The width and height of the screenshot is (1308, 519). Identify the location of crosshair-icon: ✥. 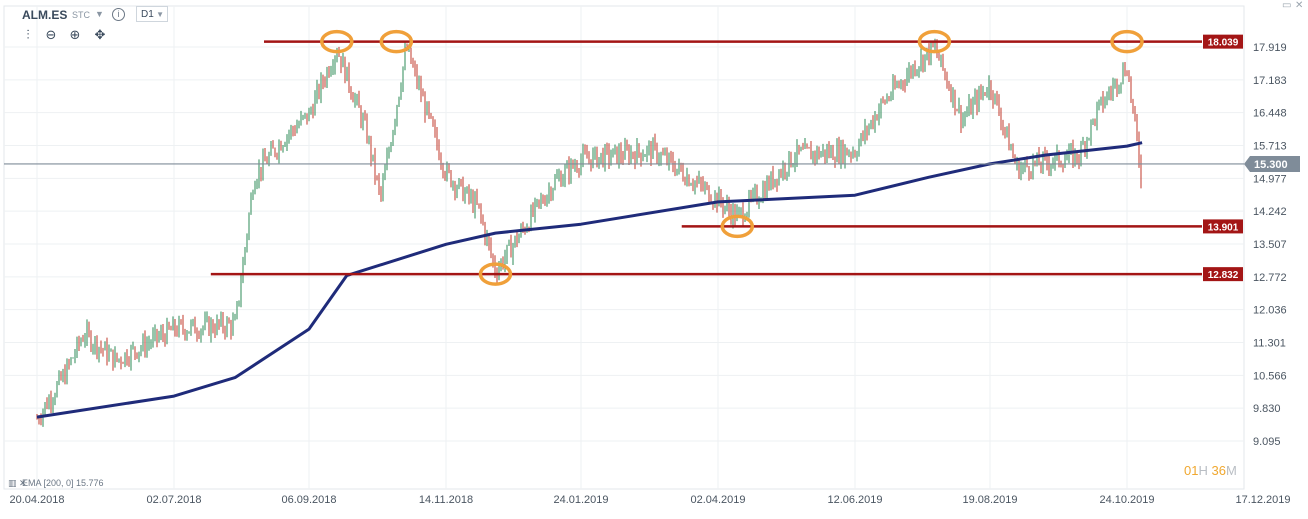
(100, 34).